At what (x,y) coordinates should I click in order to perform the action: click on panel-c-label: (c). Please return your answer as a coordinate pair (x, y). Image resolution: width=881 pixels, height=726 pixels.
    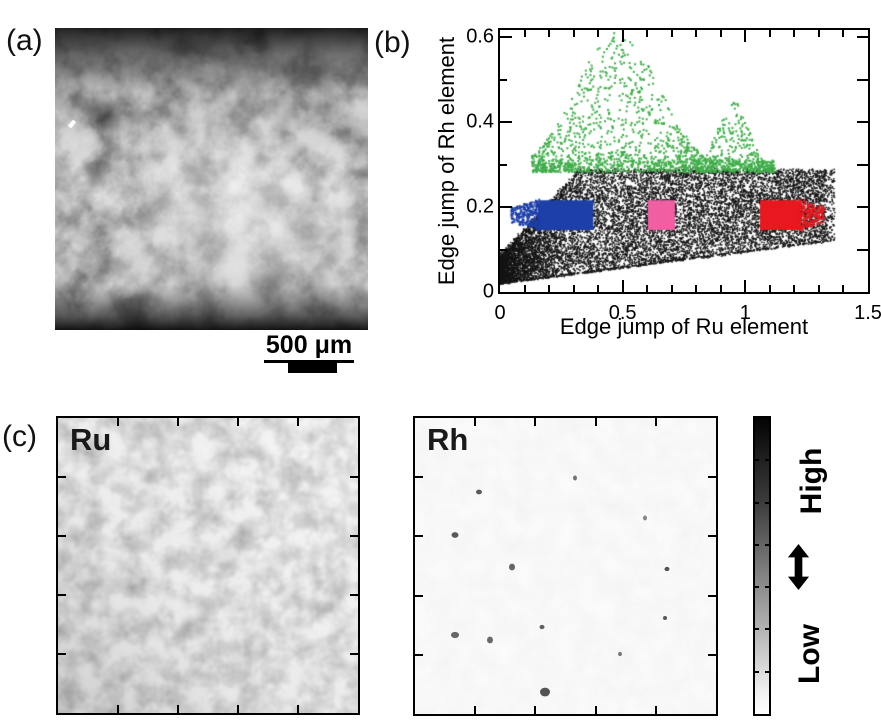
    Looking at the image, I should click on (19, 436).